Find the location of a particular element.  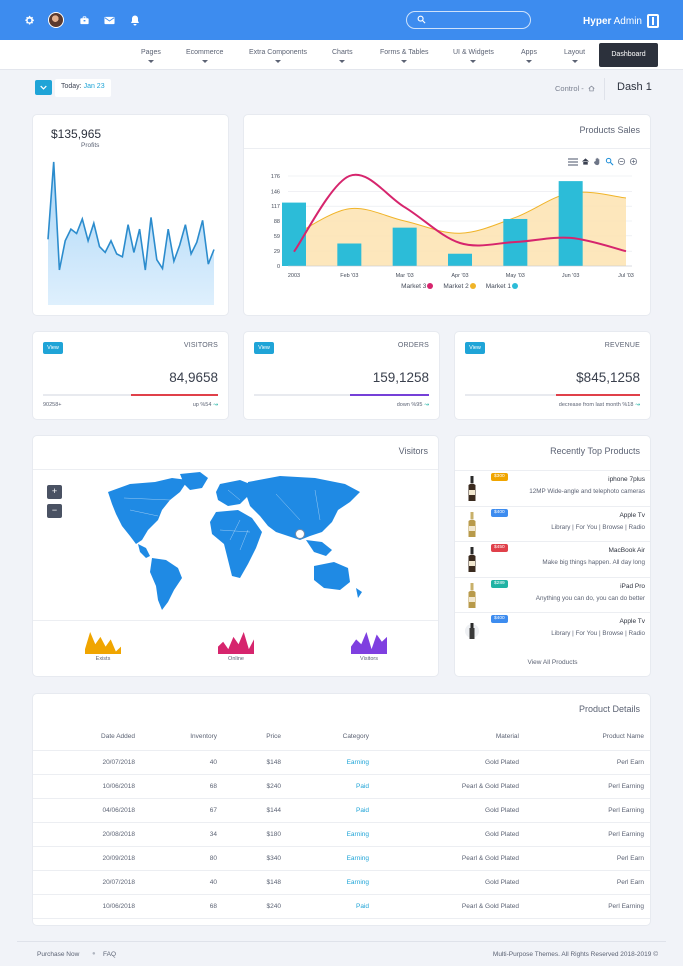

profits-area is located at coordinates (131, 233).